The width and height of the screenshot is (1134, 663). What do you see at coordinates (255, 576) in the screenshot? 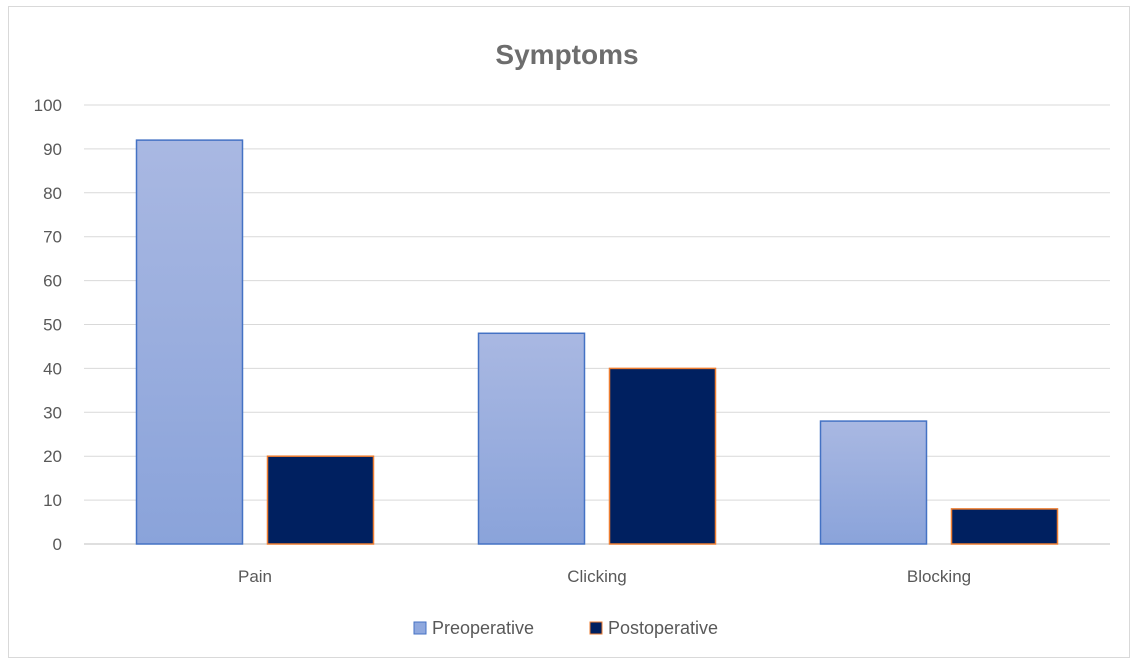
I see `x-tick-label: Pain` at bounding box center [255, 576].